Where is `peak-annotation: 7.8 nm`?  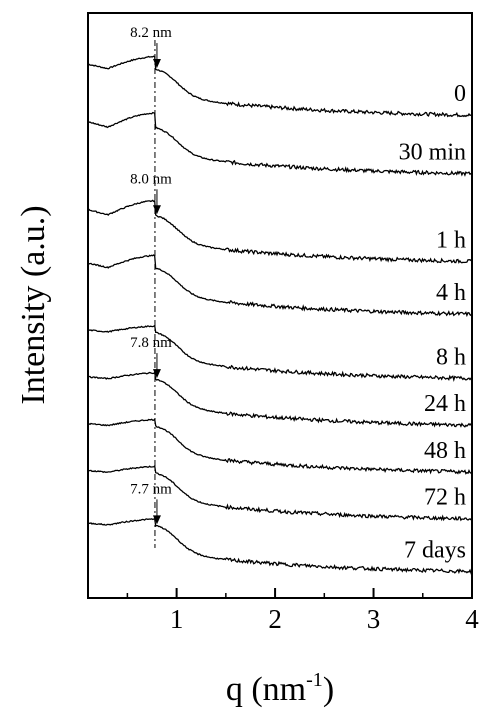 peak-annotation: 7.8 nm is located at coordinates (151, 343).